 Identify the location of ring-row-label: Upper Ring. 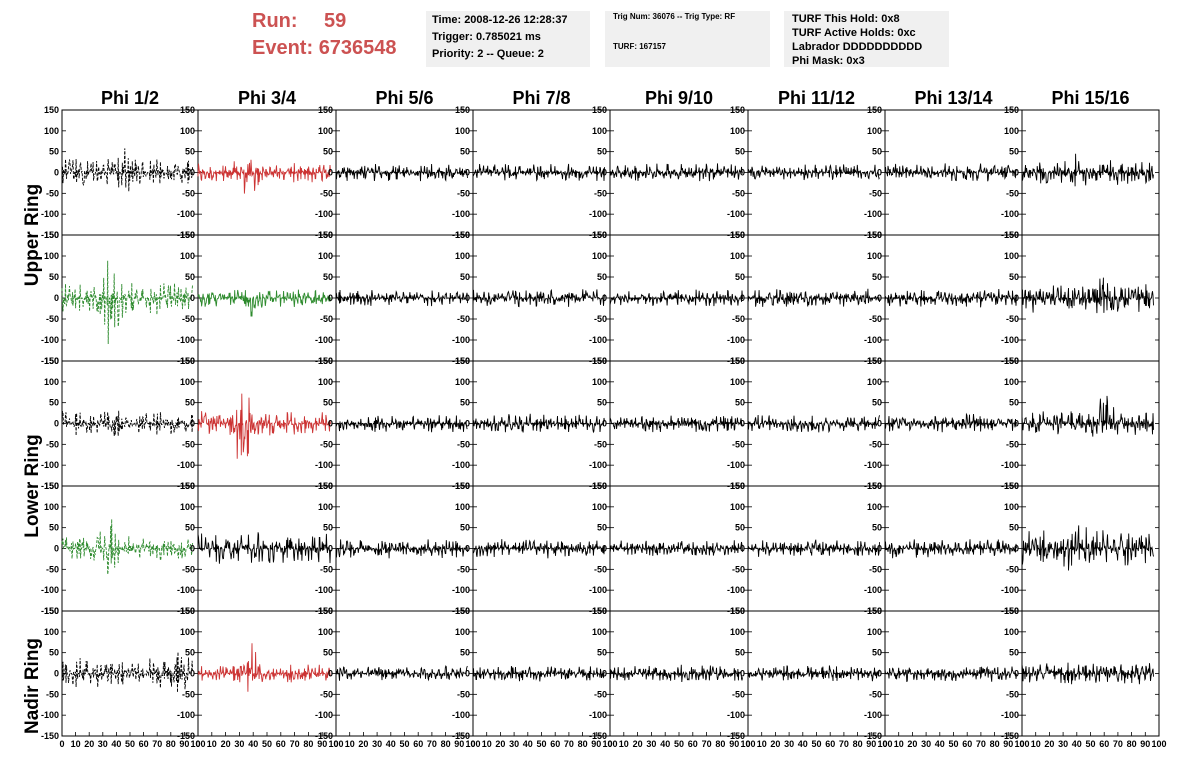
(32, 235).